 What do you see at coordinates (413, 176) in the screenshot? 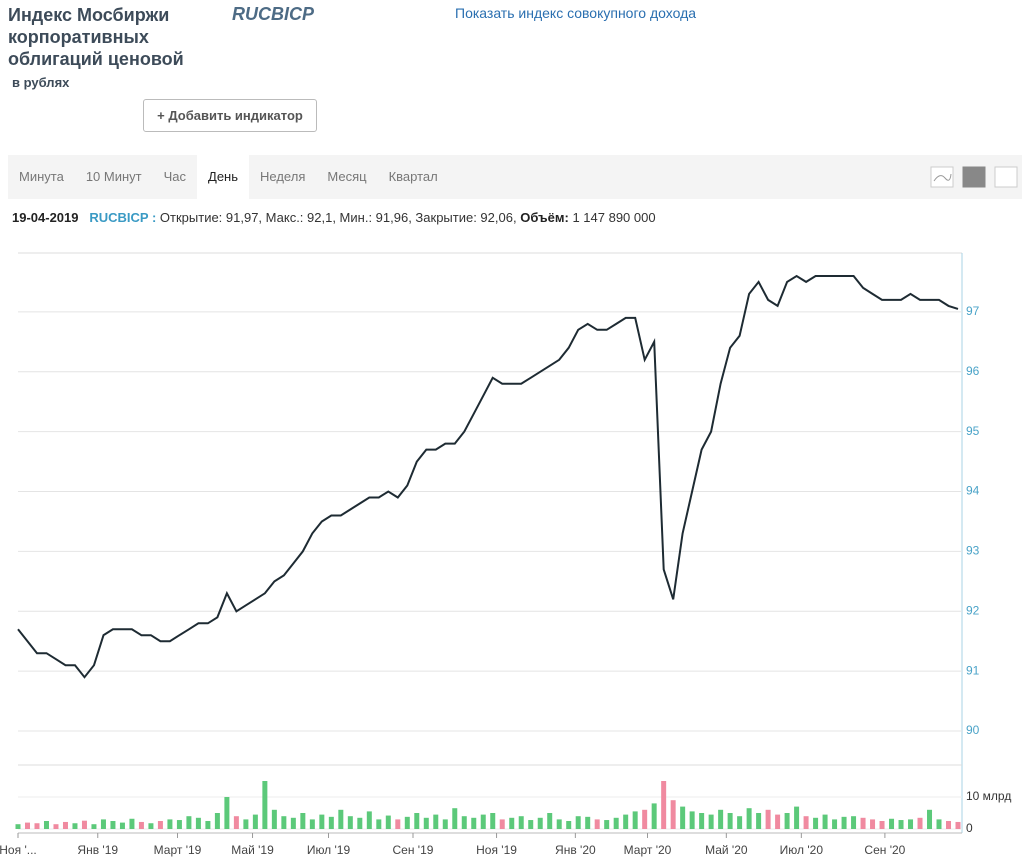
I see `interval-tab: Квартал` at bounding box center [413, 176].